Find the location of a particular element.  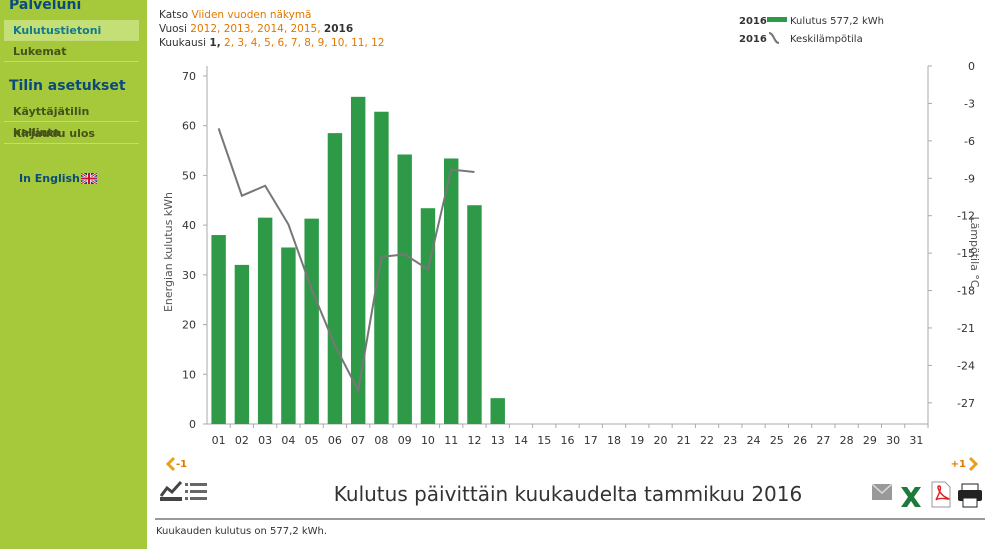

y2-tick-label: -21 is located at coordinates (966, 328).